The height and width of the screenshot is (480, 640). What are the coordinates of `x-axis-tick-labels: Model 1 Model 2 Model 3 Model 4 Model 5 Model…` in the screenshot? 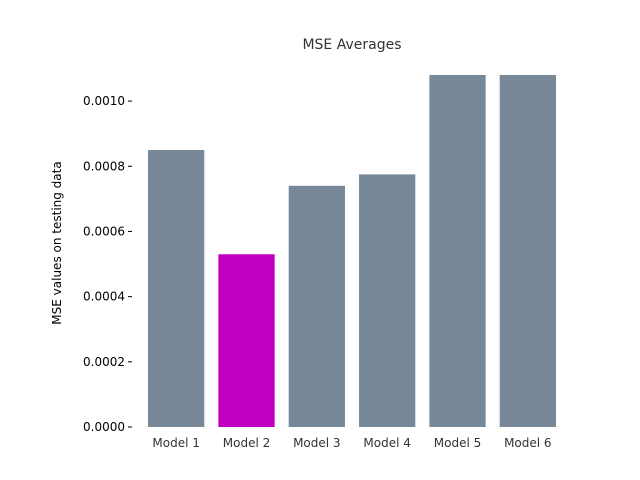 It's located at (351, 443).